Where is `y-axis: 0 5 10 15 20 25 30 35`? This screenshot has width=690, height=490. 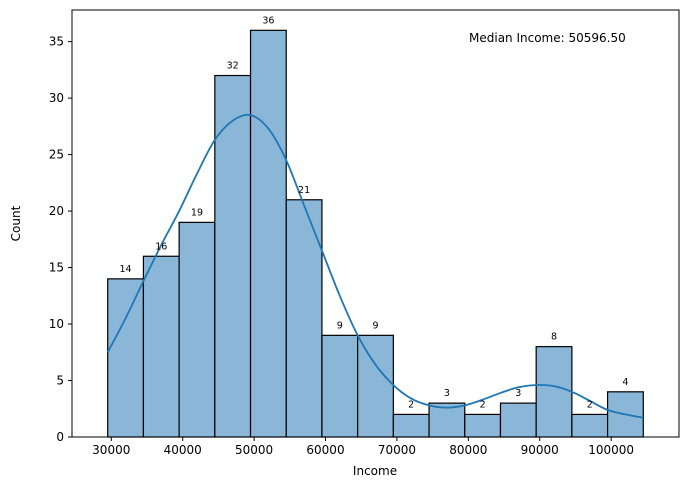 y-axis: 0 5 10 15 20 25 30 35 is located at coordinates (60, 239).